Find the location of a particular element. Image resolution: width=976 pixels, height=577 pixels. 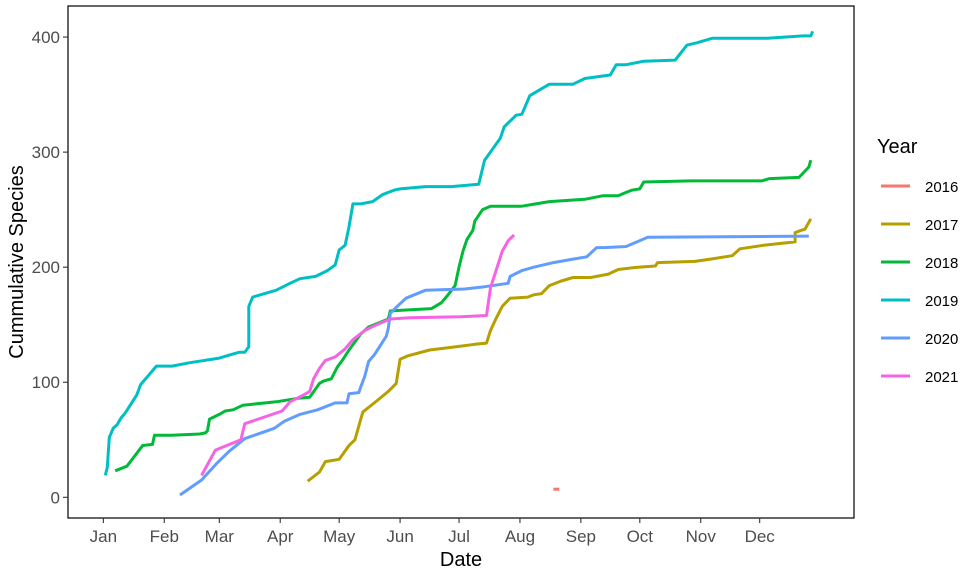

x-tick-label: Apr is located at coordinates (280, 536).